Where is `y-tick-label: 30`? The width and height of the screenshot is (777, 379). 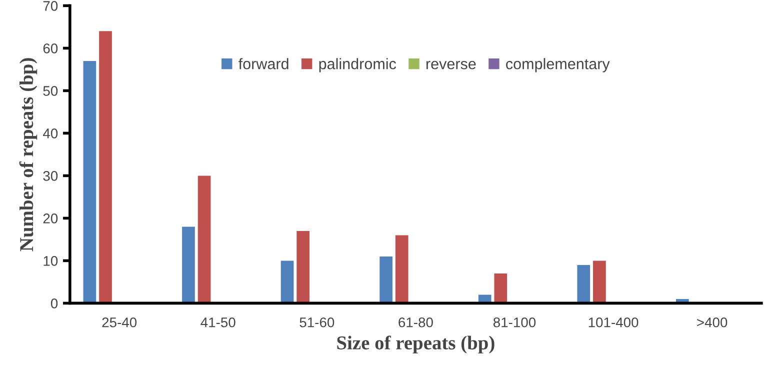 y-tick-label: 30 is located at coordinates (50, 176).